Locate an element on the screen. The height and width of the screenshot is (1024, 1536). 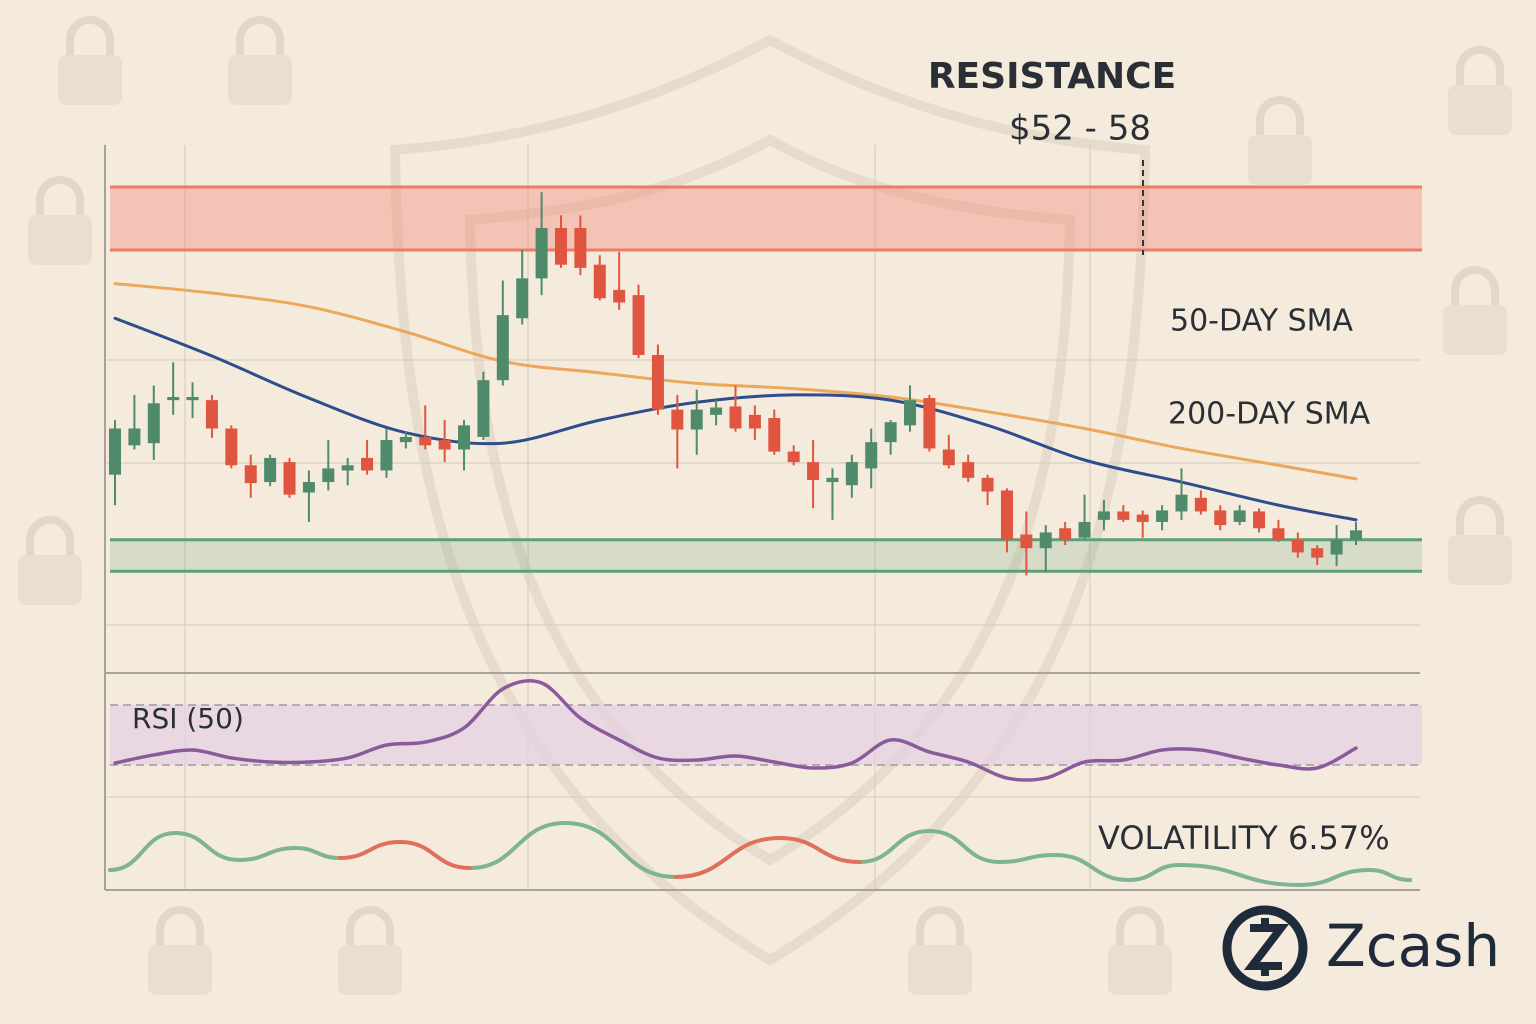
brand-name: Zcash is located at coordinates (1413, 946).